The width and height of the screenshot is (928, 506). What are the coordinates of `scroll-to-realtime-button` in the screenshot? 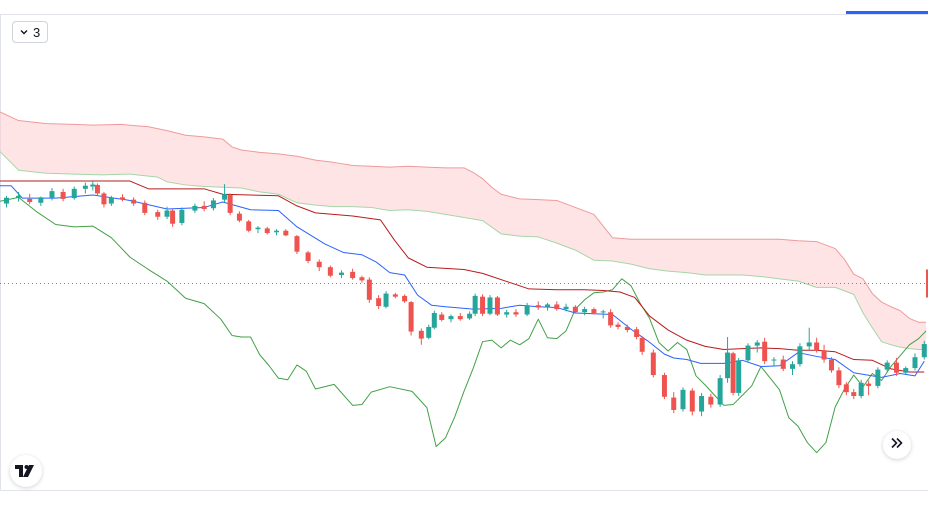 It's located at (897, 445).